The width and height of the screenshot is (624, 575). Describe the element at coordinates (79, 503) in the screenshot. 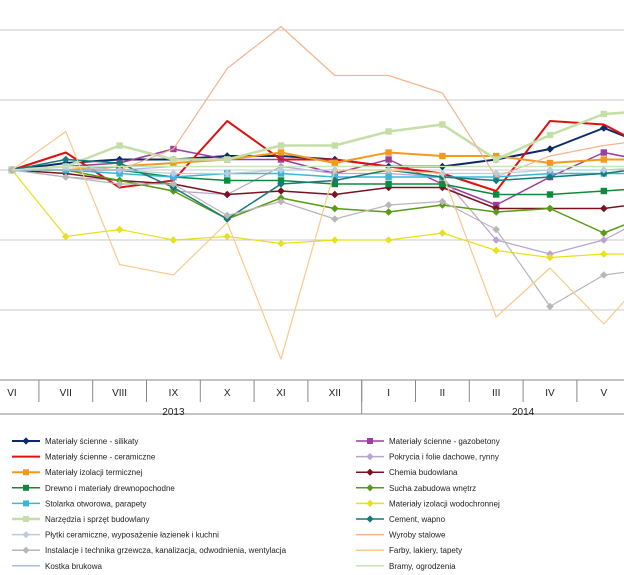

I see `legend-item-stolarka-otworowa-parapety: Stolarka otworowa, parapety` at that location.